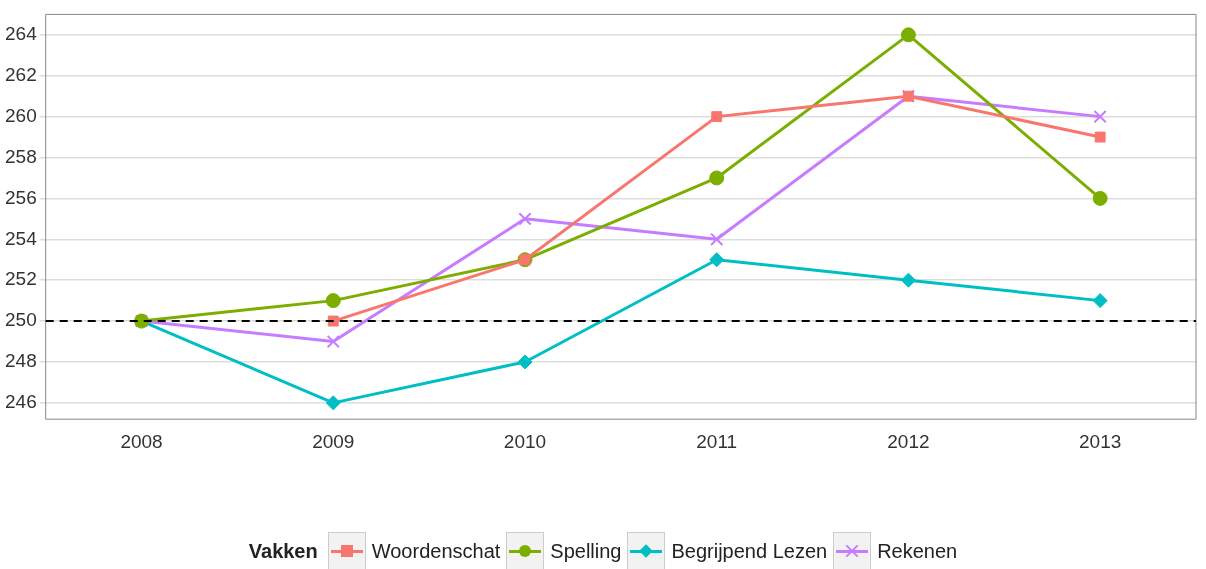 This screenshot has height=569, width=1206. What do you see at coordinates (525, 441) in the screenshot?
I see `x-tick-label: 2010` at bounding box center [525, 441].